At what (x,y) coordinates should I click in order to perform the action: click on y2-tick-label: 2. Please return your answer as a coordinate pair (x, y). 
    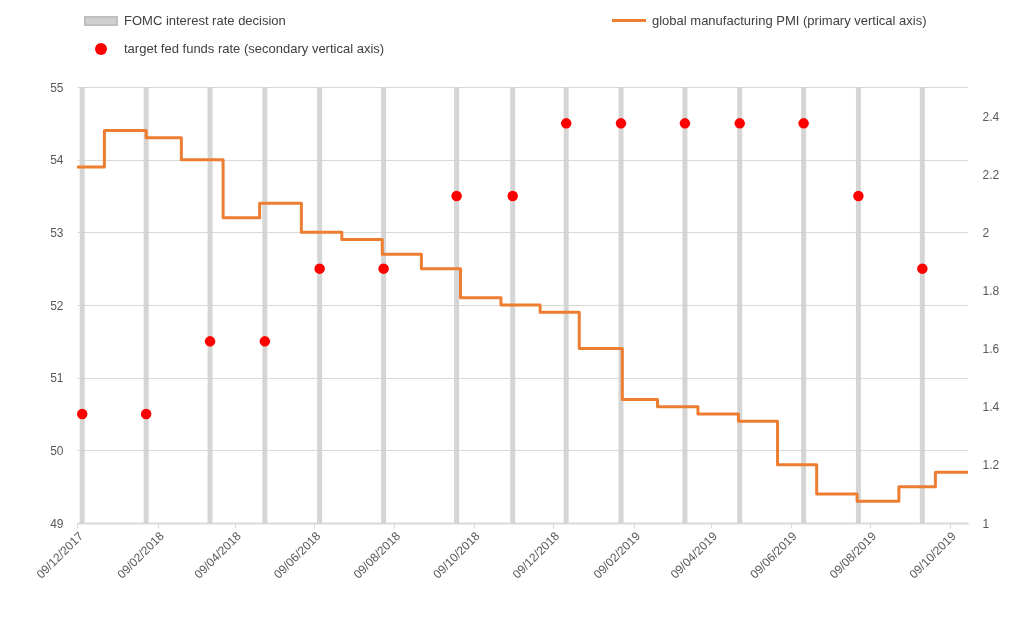
    Looking at the image, I should click on (986, 232).